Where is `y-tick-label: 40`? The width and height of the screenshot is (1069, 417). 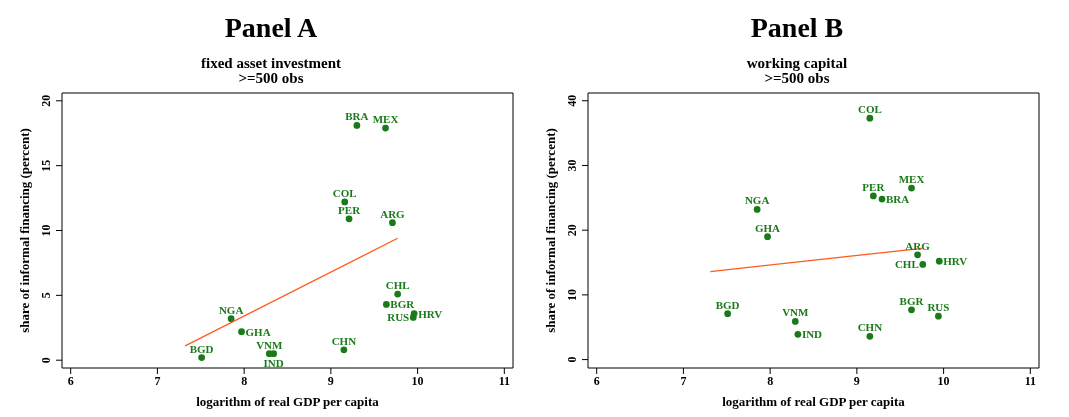 y-tick-label: 40 is located at coordinates (572, 100).